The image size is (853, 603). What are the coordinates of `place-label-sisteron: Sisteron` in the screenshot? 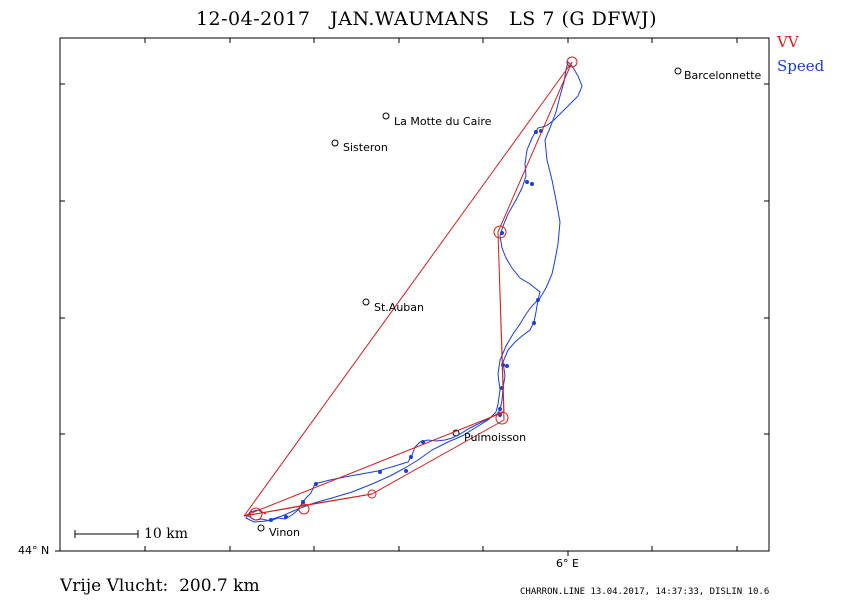 It's located at (365, 147).